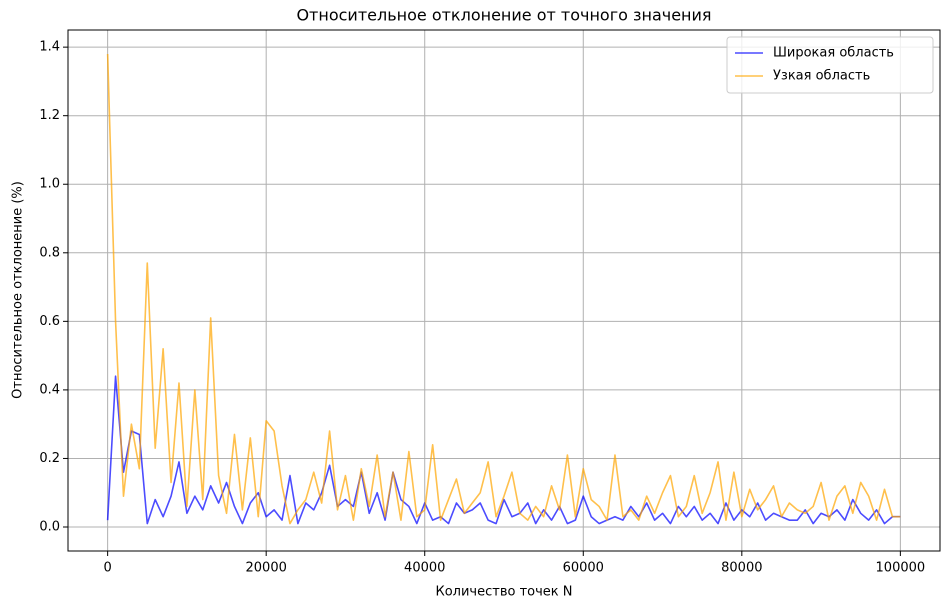 This screenshot has height=608, width=947. I want to click on x-tick-label: 80000, so click(741, 568).